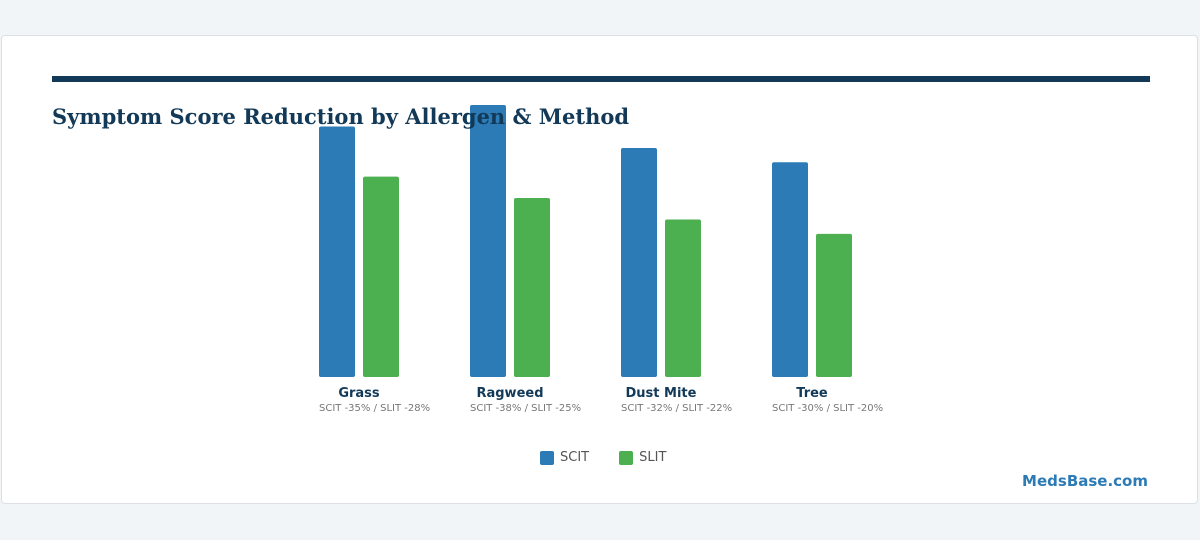 The image size is (1200, 540). What do you see at coordinates (790, 269) in the screenshot?
I see `bar-scit-tree` at bounding box center [790, 269].